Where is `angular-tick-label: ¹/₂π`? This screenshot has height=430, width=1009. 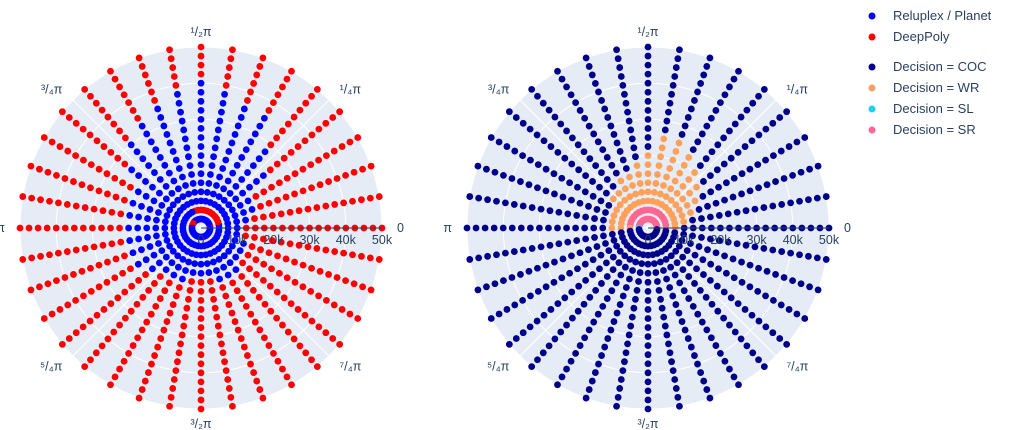
angular-tick-label: ¹/₂π is located at coordinates (647, 32).